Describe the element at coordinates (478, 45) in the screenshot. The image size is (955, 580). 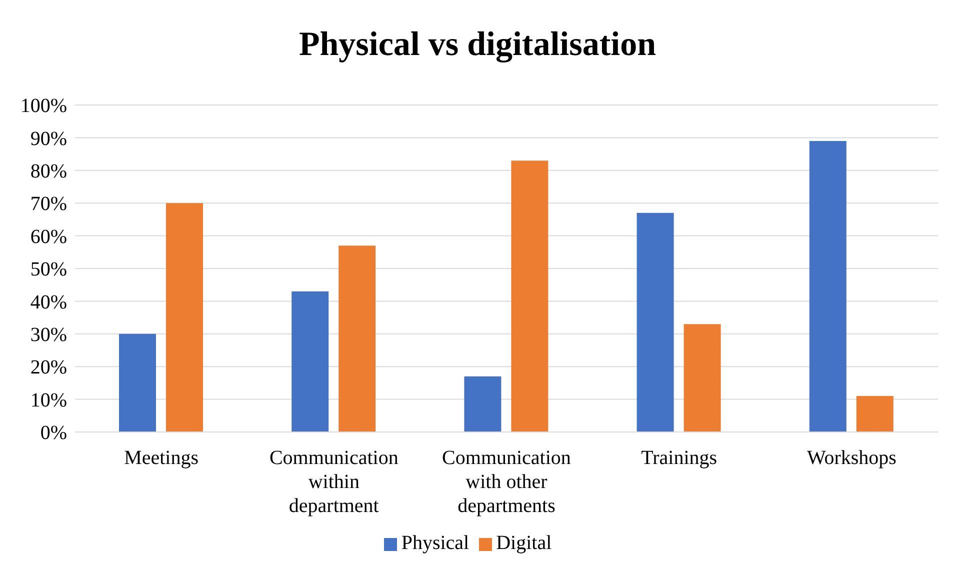
I see `chart-title: Physical vs digitalisation` at that location.